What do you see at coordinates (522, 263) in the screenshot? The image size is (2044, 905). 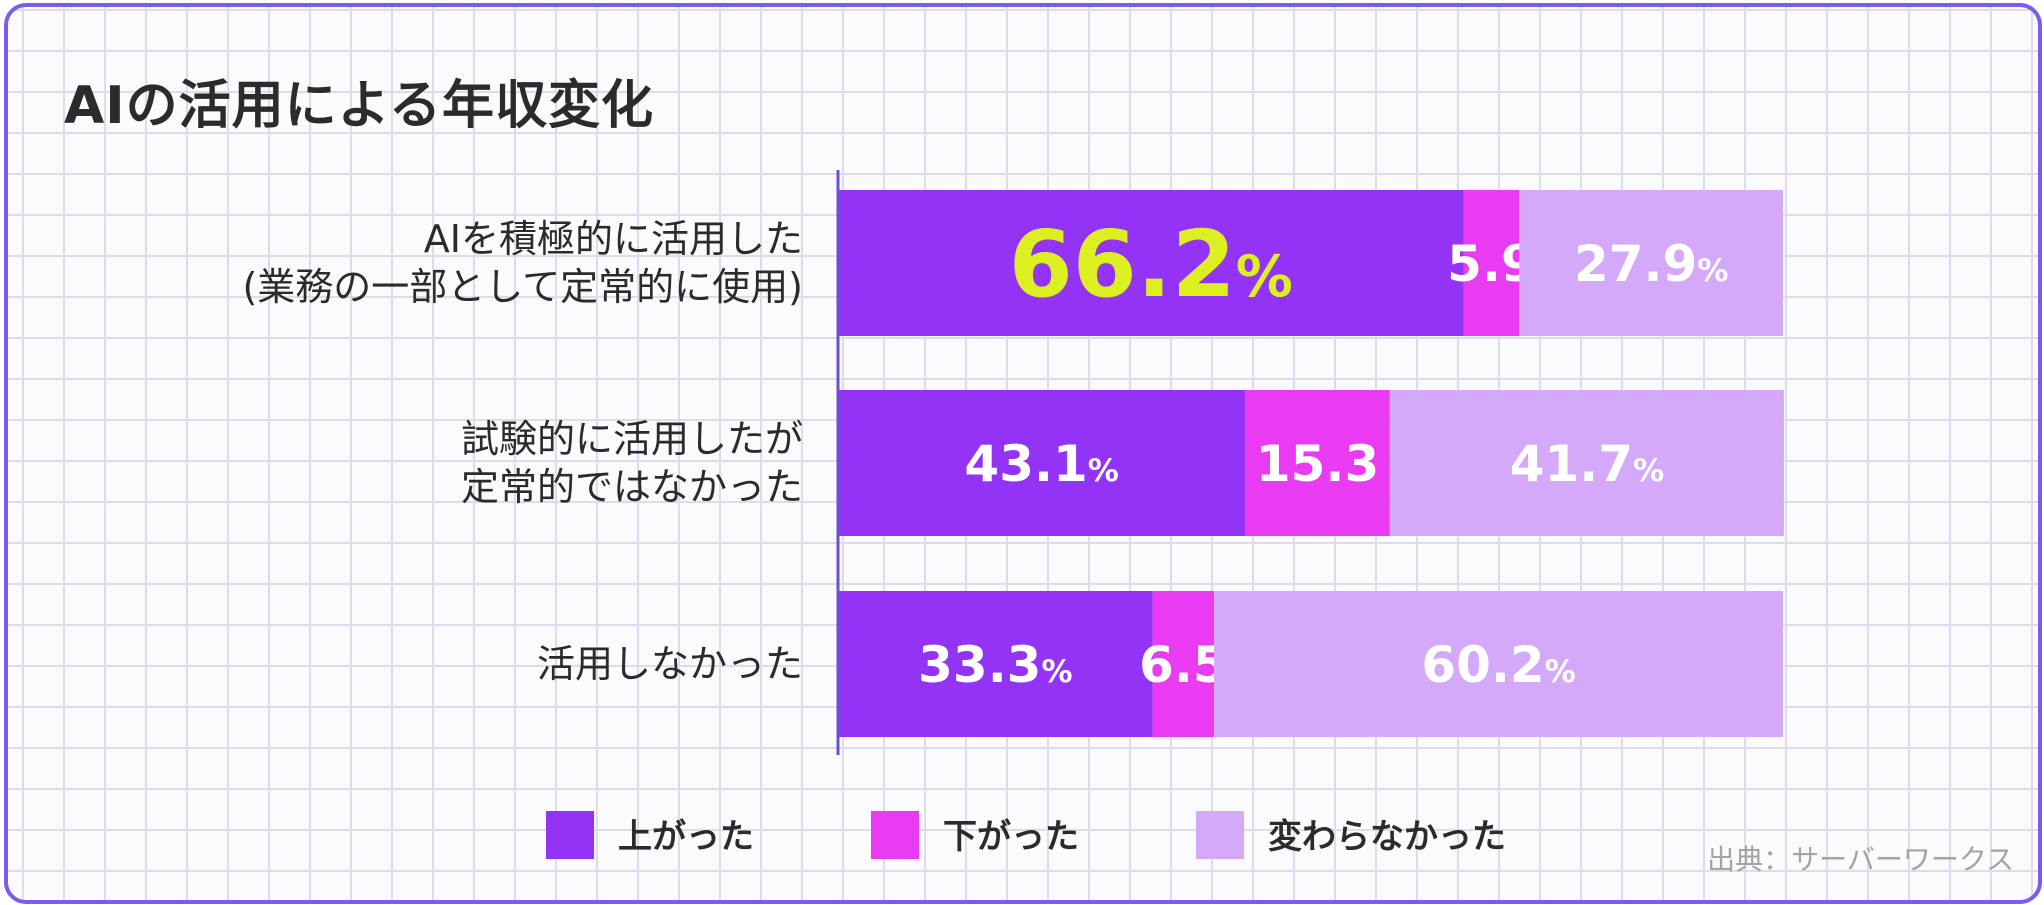 I see `category-label: AIを積極的に活用した(業務の一部として定常的に使用)` at bounding box center [522, 263].